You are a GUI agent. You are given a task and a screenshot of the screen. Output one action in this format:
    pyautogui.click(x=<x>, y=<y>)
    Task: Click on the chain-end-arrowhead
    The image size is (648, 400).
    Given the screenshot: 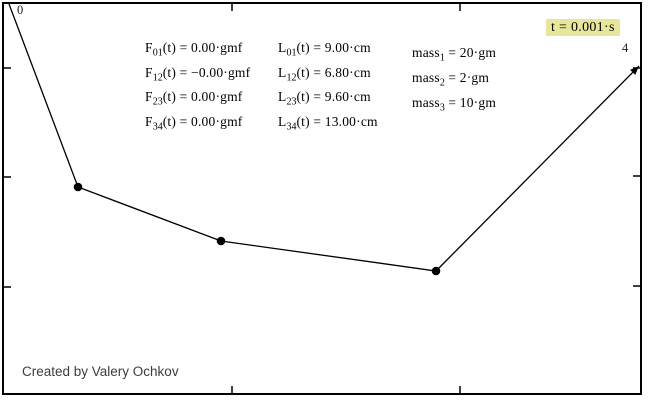 What is the action you would take?
    pyautogui.click(x=634, y=70)
    